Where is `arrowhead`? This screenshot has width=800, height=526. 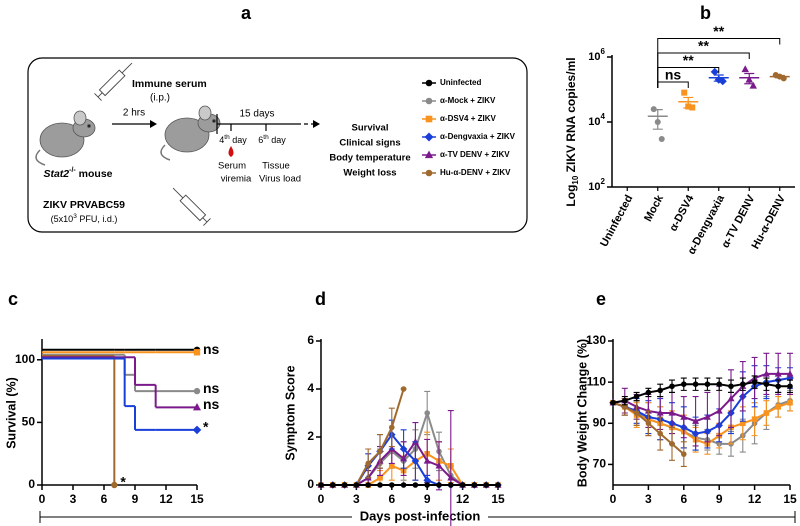 arrowhead is located at coordinates (153, 124).